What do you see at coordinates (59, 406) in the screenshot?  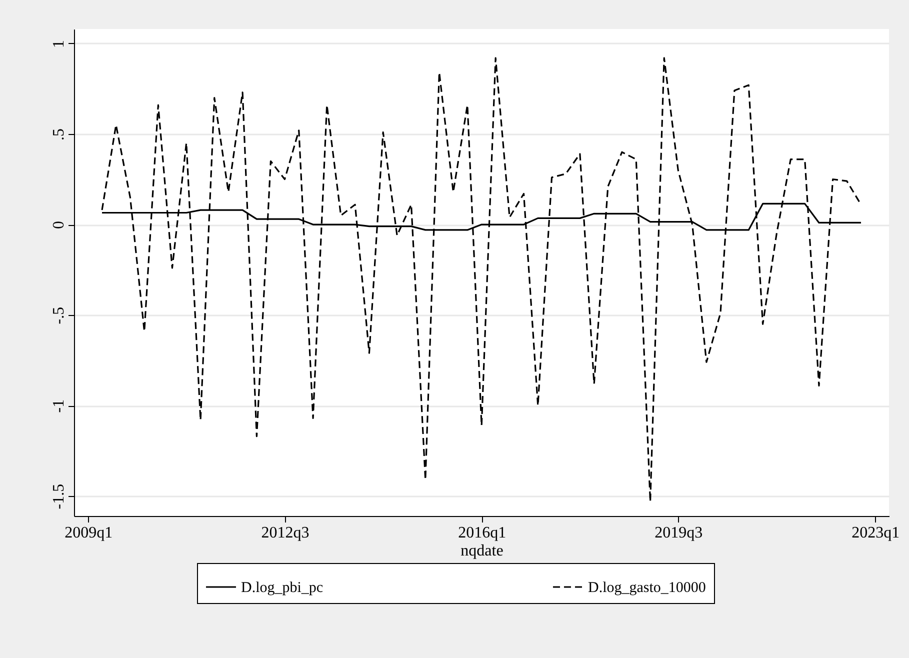 I see `y-tick-label: -1` at bounding box center [59, 406].